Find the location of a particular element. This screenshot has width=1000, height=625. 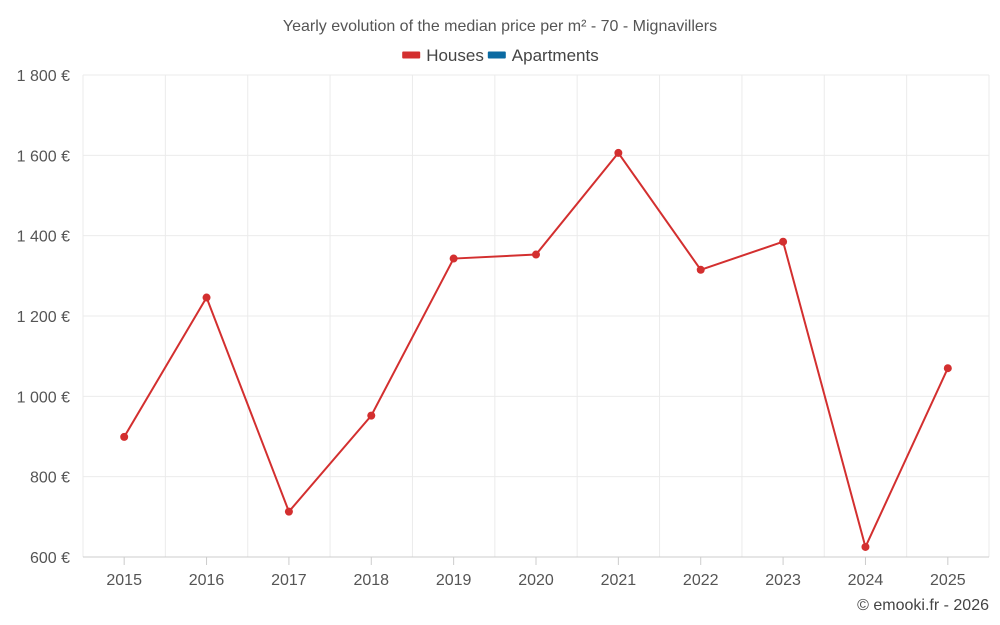

legend-item-houses: Houses is located at coordinates (443, 55).